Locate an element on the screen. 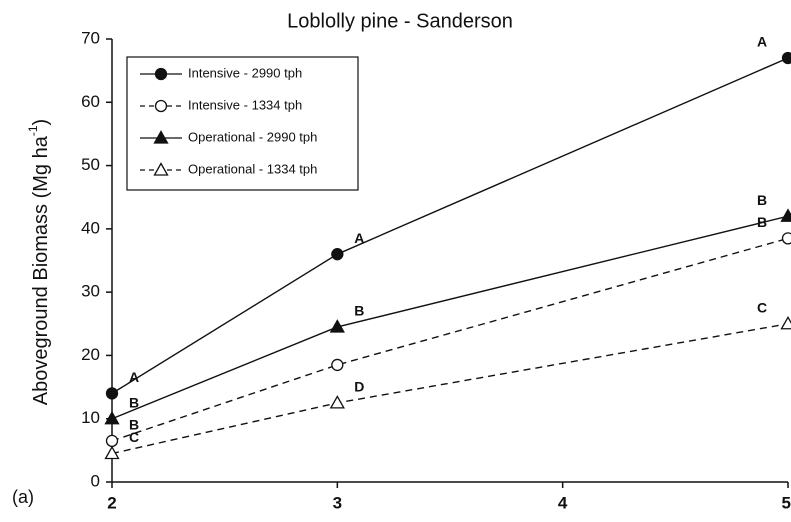 This screenshot has width=791, height=522. y-tick-label: 40 is located at coordinates (90, 227).